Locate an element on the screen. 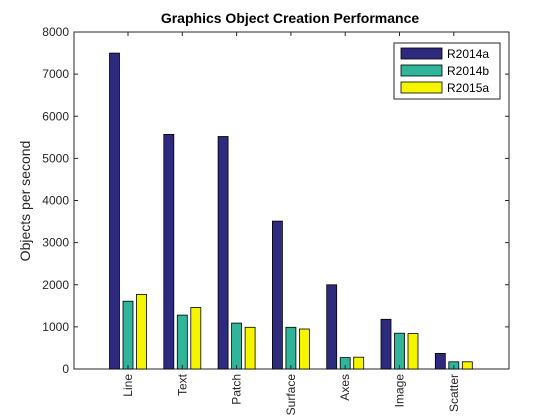  y-tick-label: 1000 is located at coordinates (55, 327).